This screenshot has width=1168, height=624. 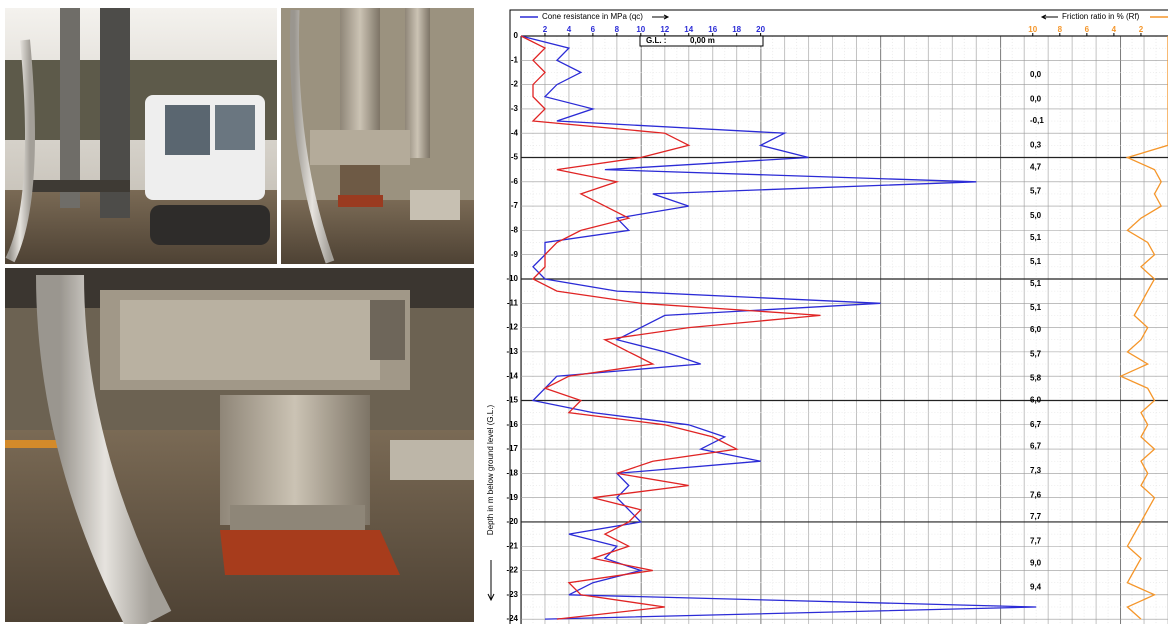 I want to click on y-tick-label: -13, so click(x=512, y=351).